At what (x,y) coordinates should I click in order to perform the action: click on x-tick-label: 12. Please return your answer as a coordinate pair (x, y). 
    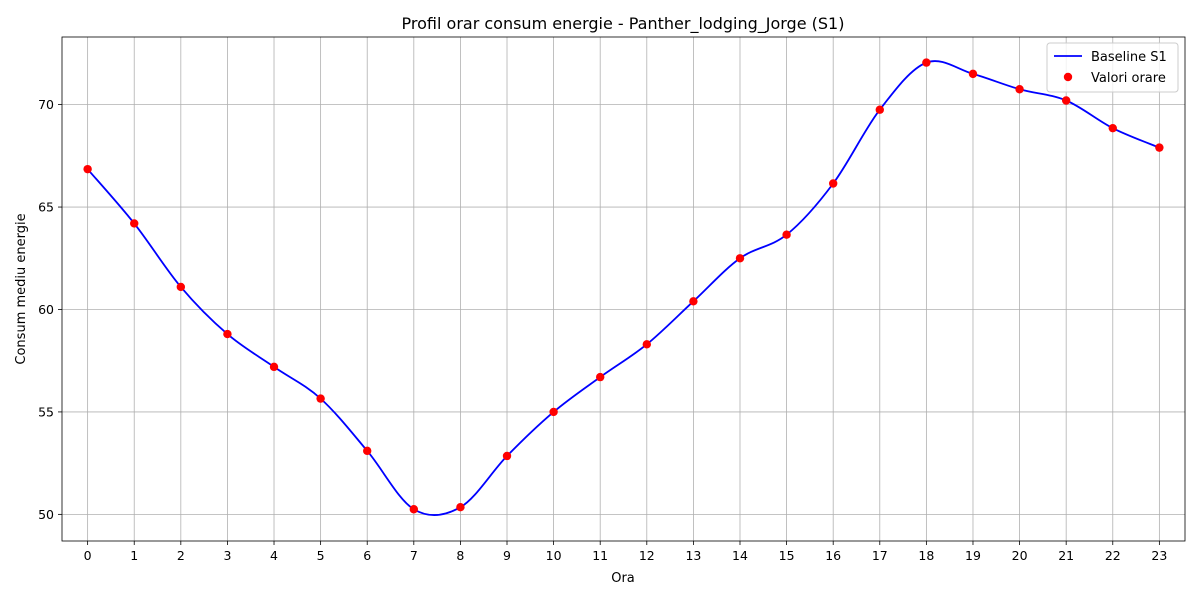
    Looking at the image, I should click on (647, 555).